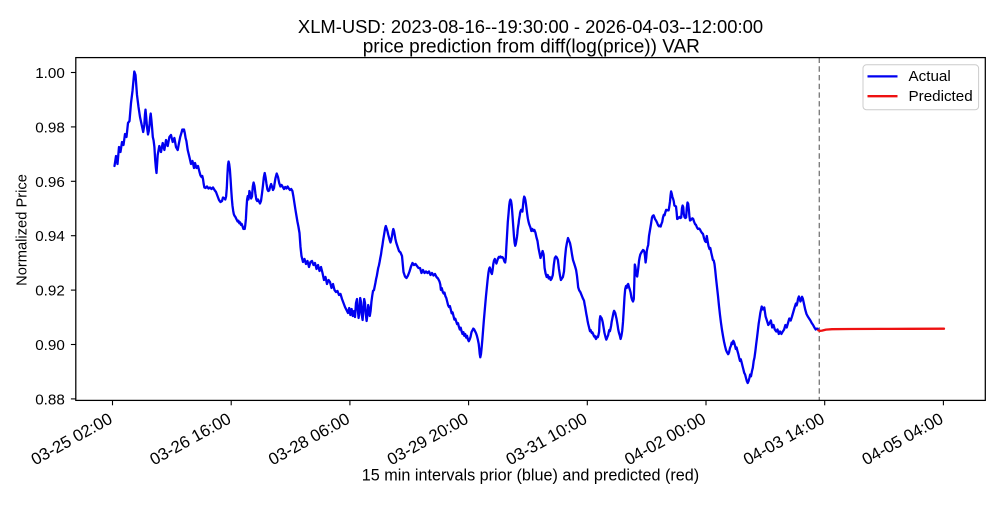 The width and height of the screenshot is (1000, 505). What do you see at coordinates (930, 76) in the screenshot?
I see `svg-text: Actual` at bounding box center [930, 76].